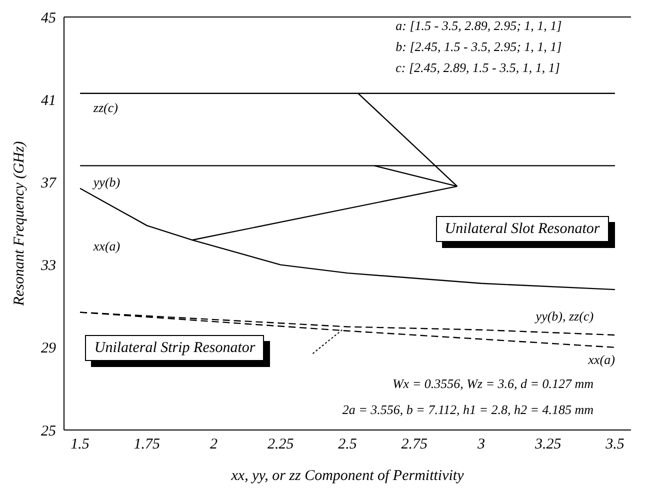  What do you see at coordinates (49, 184) in the screenshot?
I see `y-tick-label: 37` at bounding box center [49, 184].